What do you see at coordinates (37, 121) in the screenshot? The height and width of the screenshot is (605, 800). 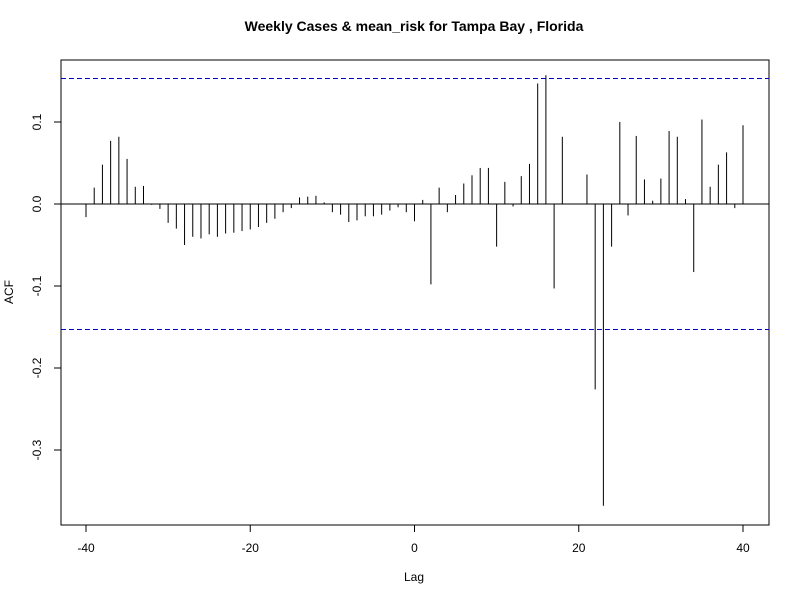 I see `y-tick-label: 0.1` at bounding box center [37, 121].